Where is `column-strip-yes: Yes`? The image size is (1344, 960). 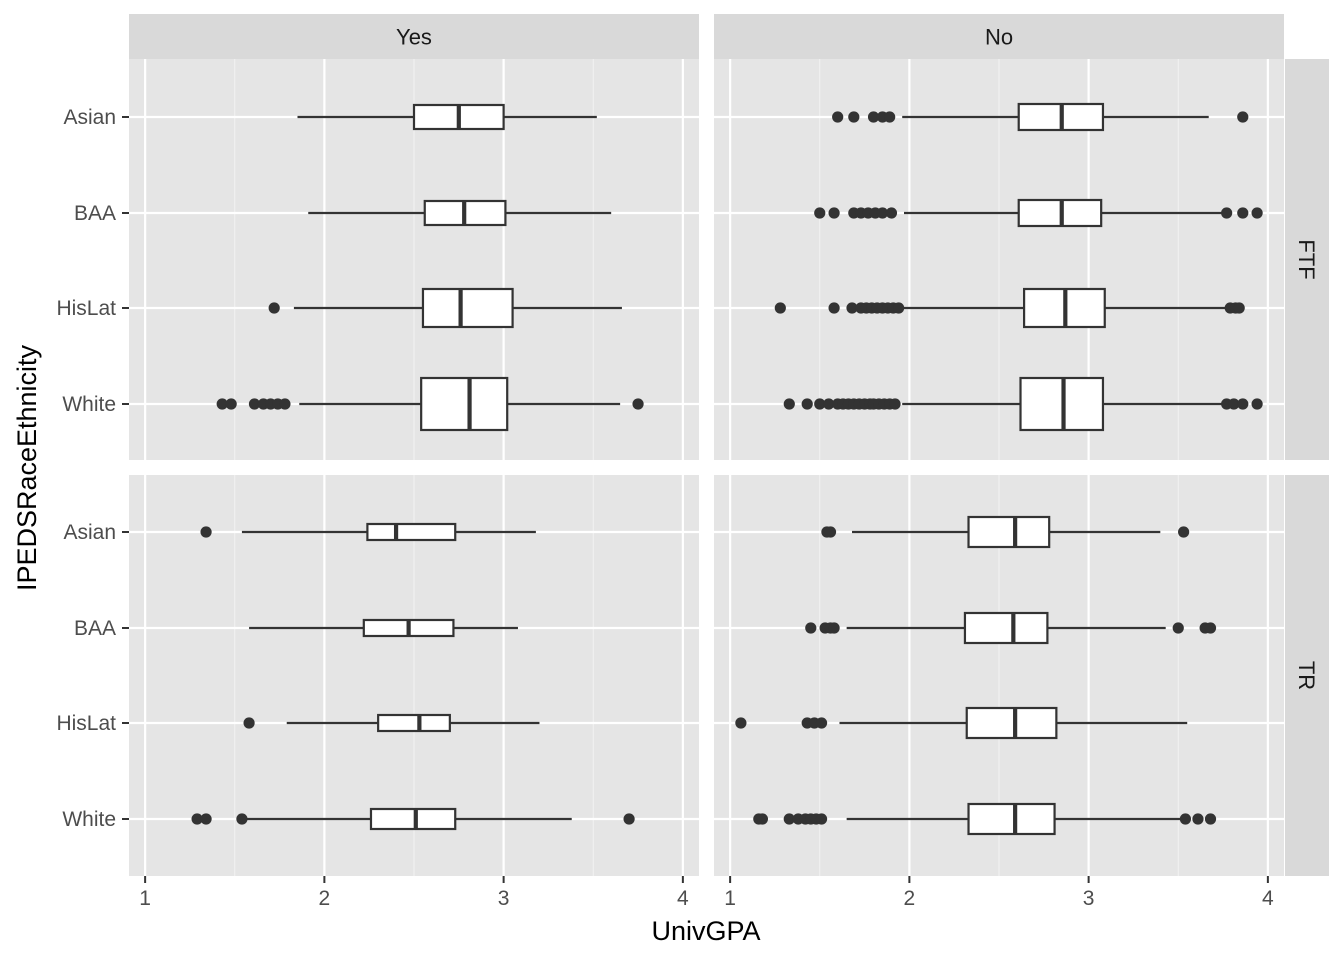
column-strip-yes: Yes is located at coordinates (414, 36).